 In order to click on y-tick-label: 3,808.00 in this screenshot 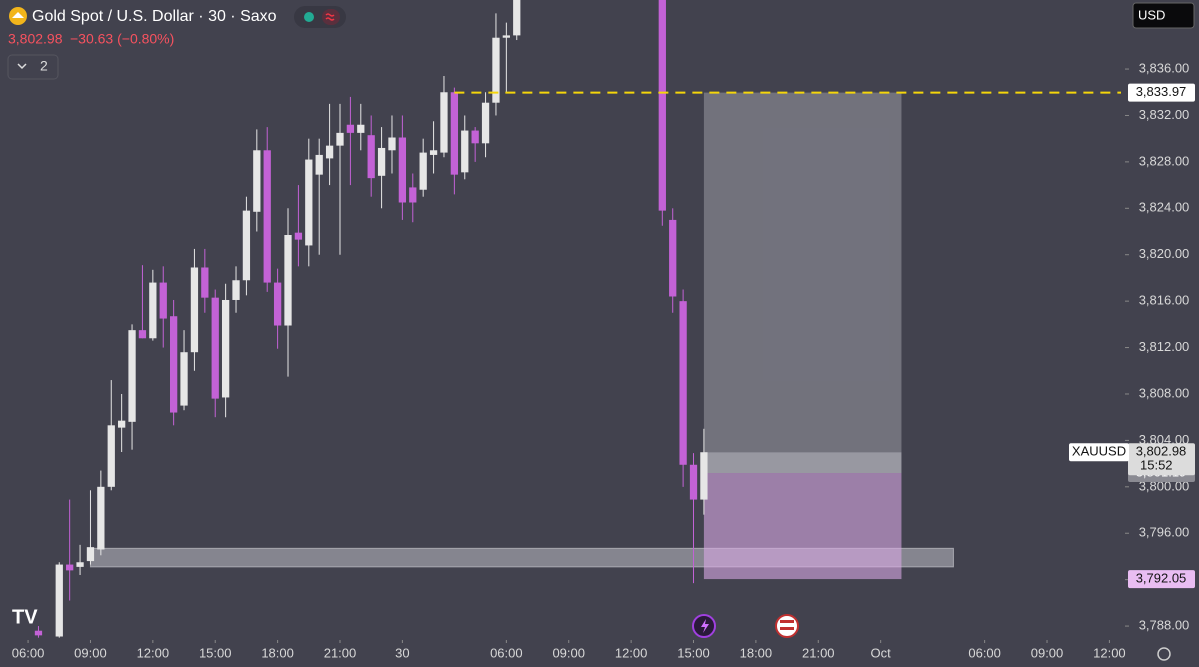, I will do `click(1164, 392)`.